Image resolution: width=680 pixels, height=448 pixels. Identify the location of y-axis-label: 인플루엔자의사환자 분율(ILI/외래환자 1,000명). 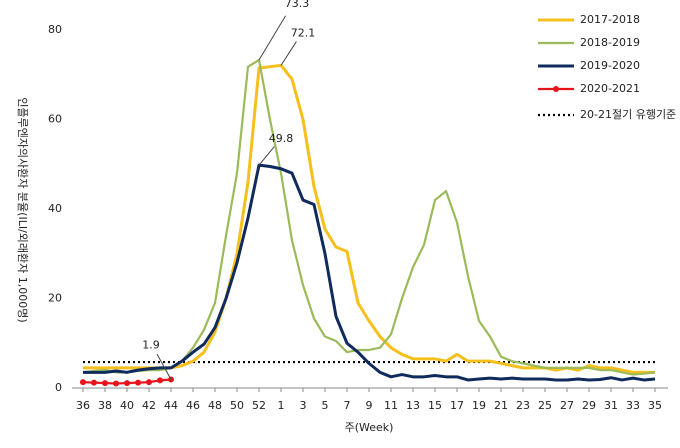
(22, 209).